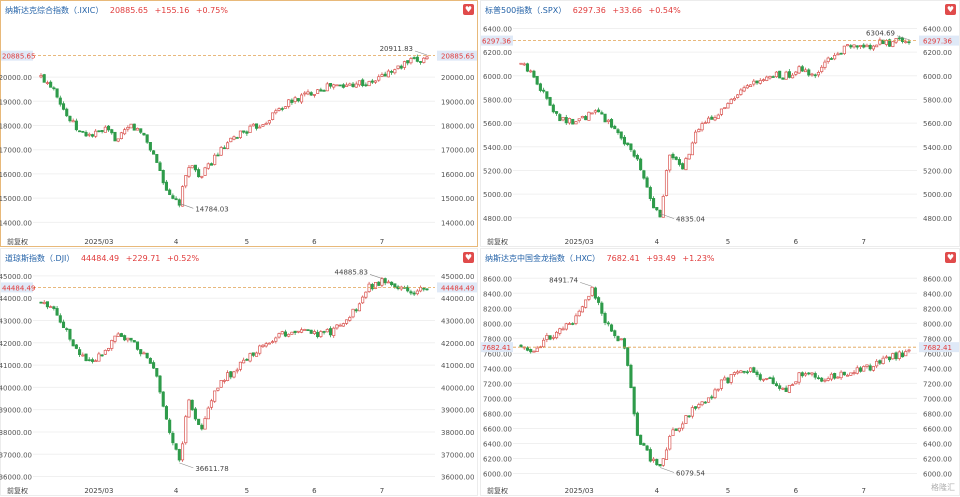 The height and width of the screenshot is (497, 960). Describe the element at coordinates (116, 10) in the screenshot. I see `panel-header: 纳斯达克综合指数（.IXIC） 20885.65 +155.16 +0.75%` at that location.